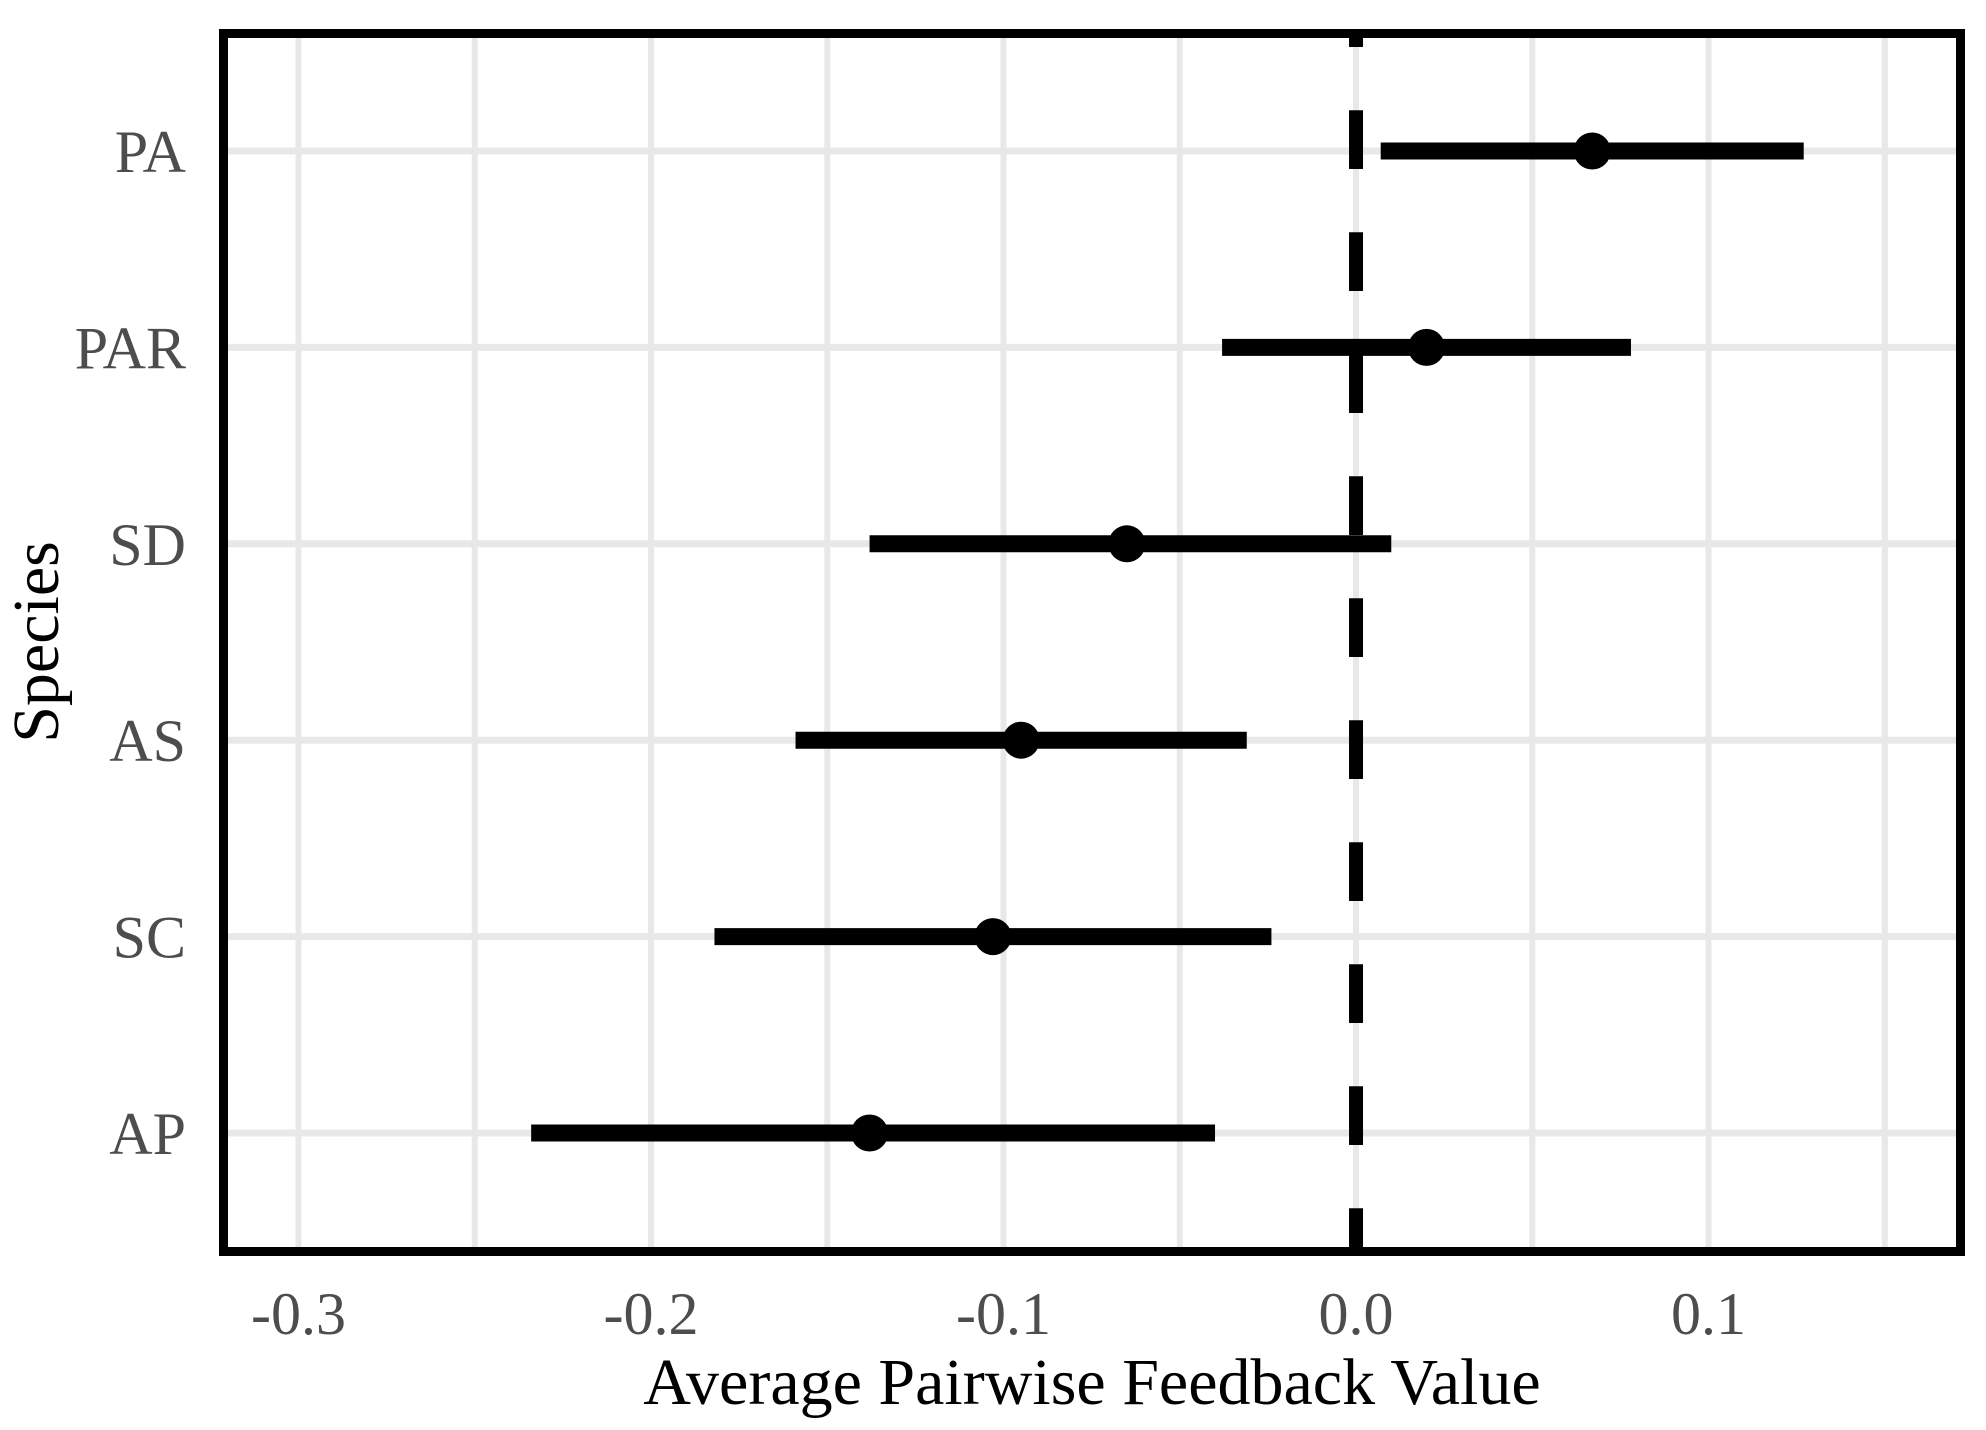 The width and height of the screenshot is (1986, 1430). What do you see at coordinates (130, 348) in the screenshot?
I see `y-category-label: PAR` at bounding box center [130, 348].